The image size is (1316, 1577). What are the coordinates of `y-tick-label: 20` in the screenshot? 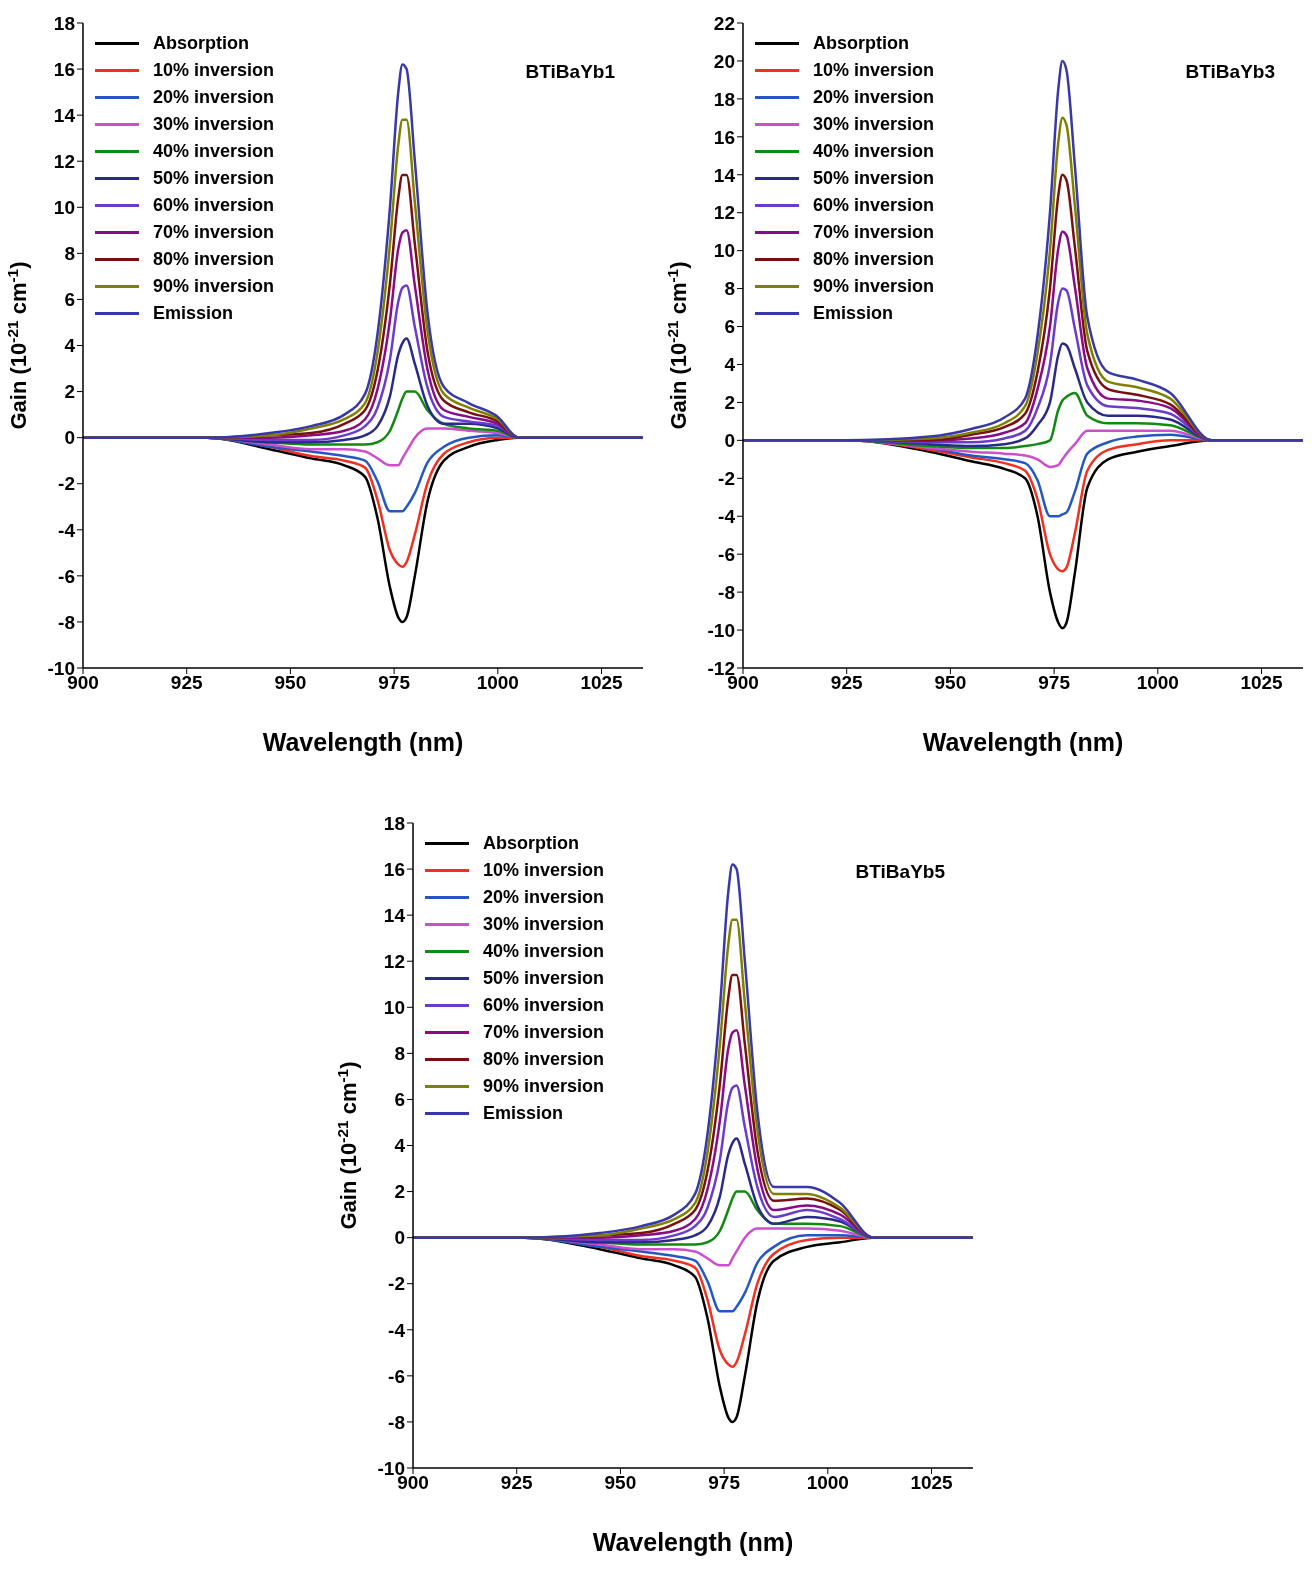 It's located at (724, 61).